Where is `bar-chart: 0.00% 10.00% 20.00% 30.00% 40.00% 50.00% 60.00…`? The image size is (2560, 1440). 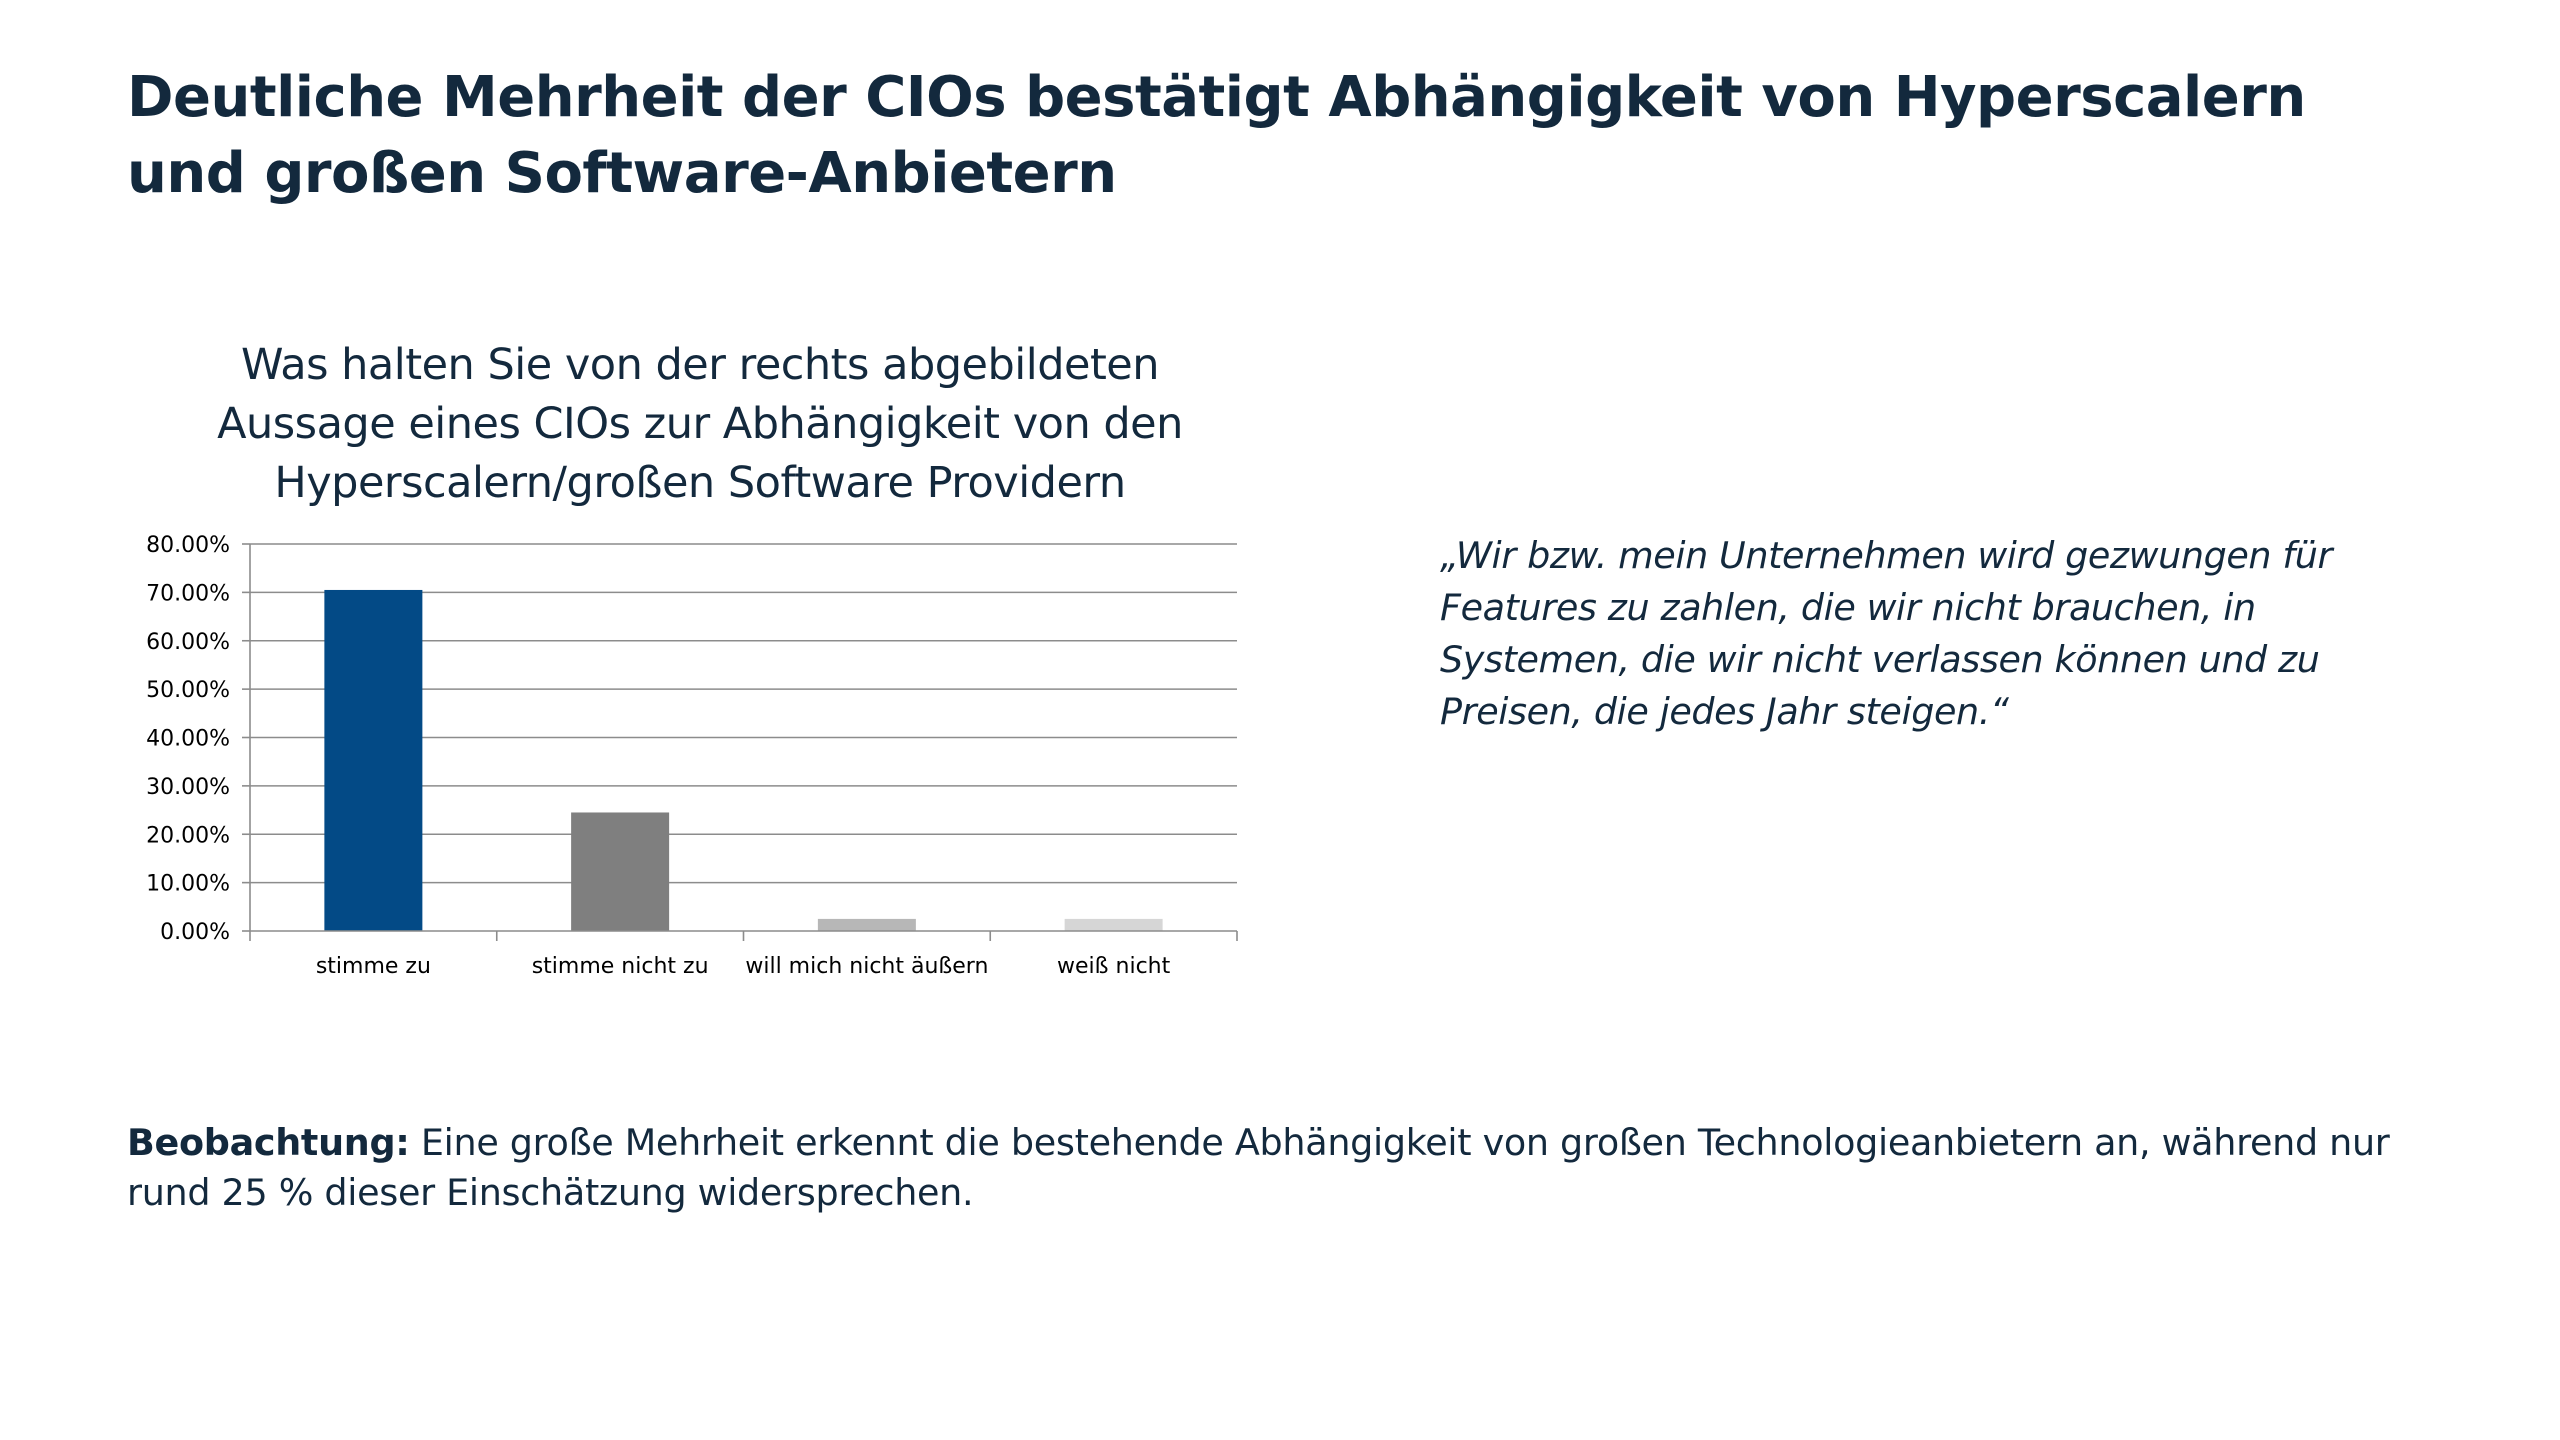
bar-chart: 0.00% 10.00% 20.00% 30.00% 40.00% 50.00% 60.00… is located at coordinates (692, 756).